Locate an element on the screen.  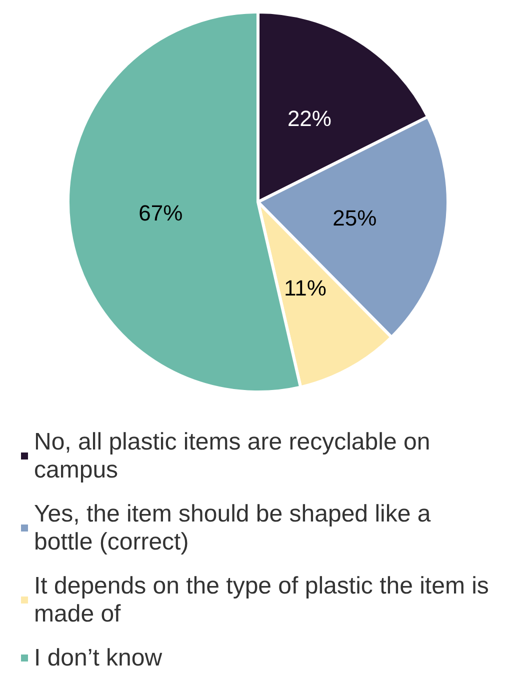
legend-label: No, all plastic items are recyclable on campus is located at coordinates (235, 456).